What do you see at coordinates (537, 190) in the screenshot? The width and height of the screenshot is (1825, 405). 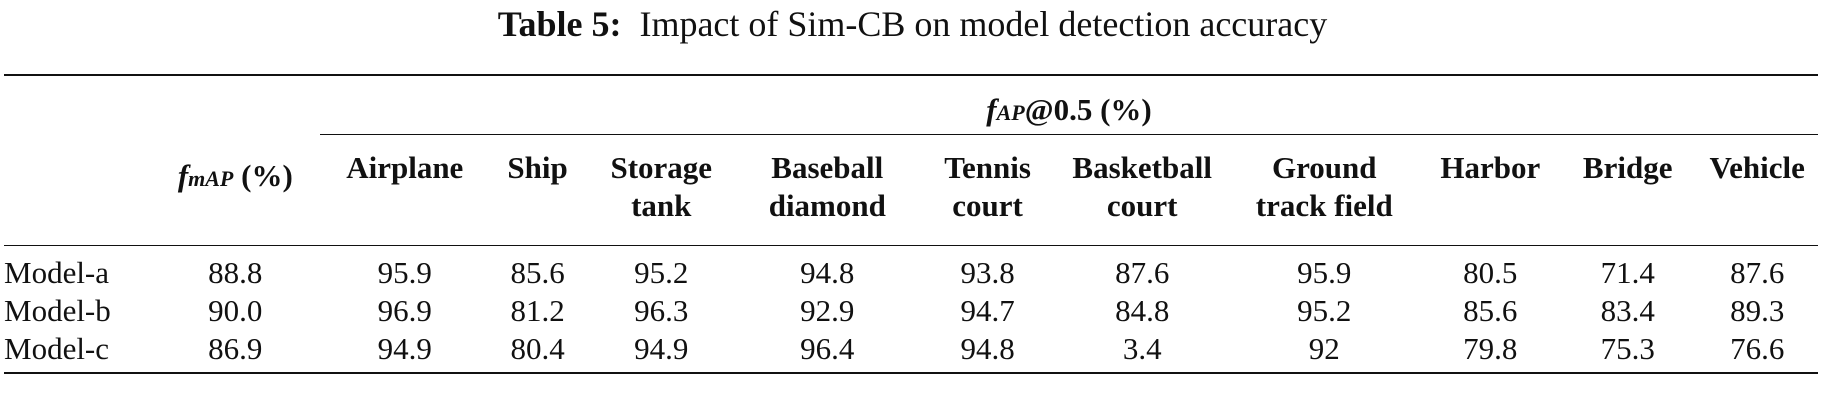 I see `column-header: Ship` at bounding box center [537, 190].